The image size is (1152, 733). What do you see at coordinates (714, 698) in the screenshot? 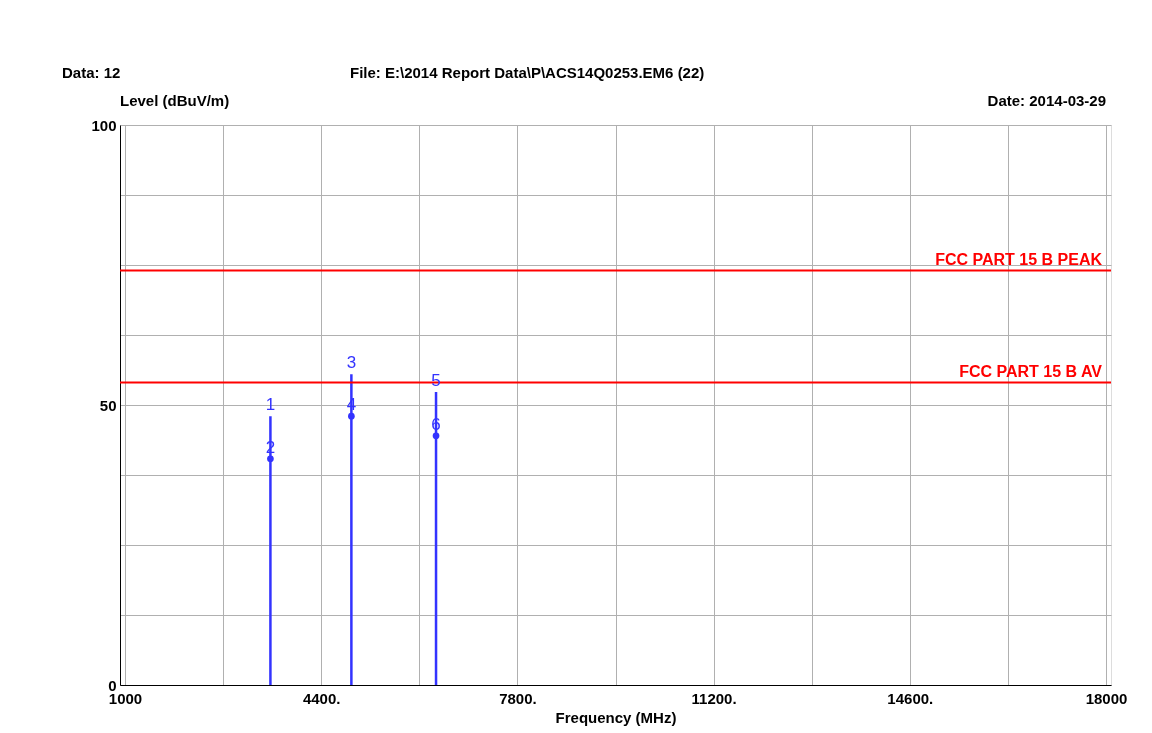
I see `x-tick-label: 11200.` at bounding box center [714, 698].